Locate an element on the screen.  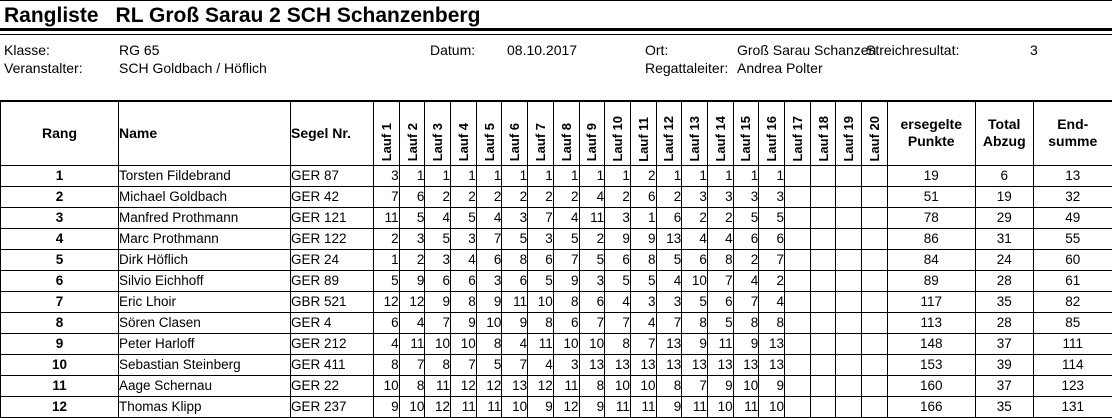
rang-cell: 9 is located at coordinates (60, 343).